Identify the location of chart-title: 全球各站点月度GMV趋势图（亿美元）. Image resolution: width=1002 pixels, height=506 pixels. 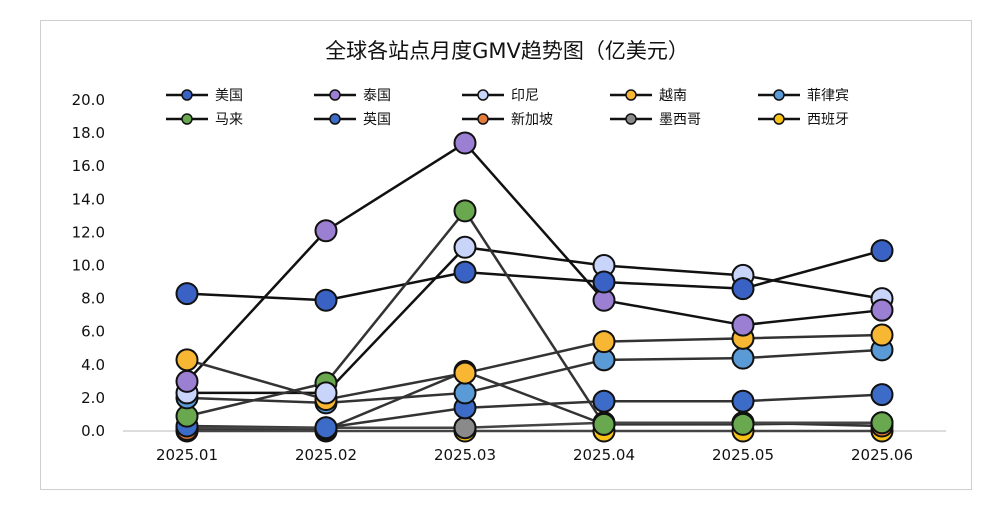
(507, 51).